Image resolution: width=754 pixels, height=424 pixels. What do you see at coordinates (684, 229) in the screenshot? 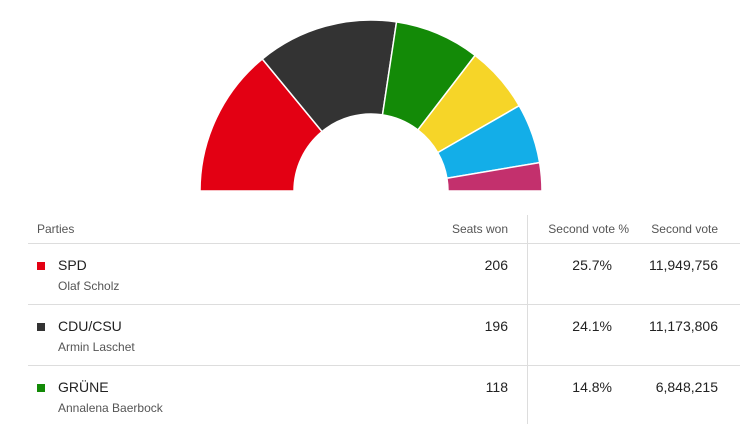
I see `header-votes: Second vote` at bounding box center [684, 229].